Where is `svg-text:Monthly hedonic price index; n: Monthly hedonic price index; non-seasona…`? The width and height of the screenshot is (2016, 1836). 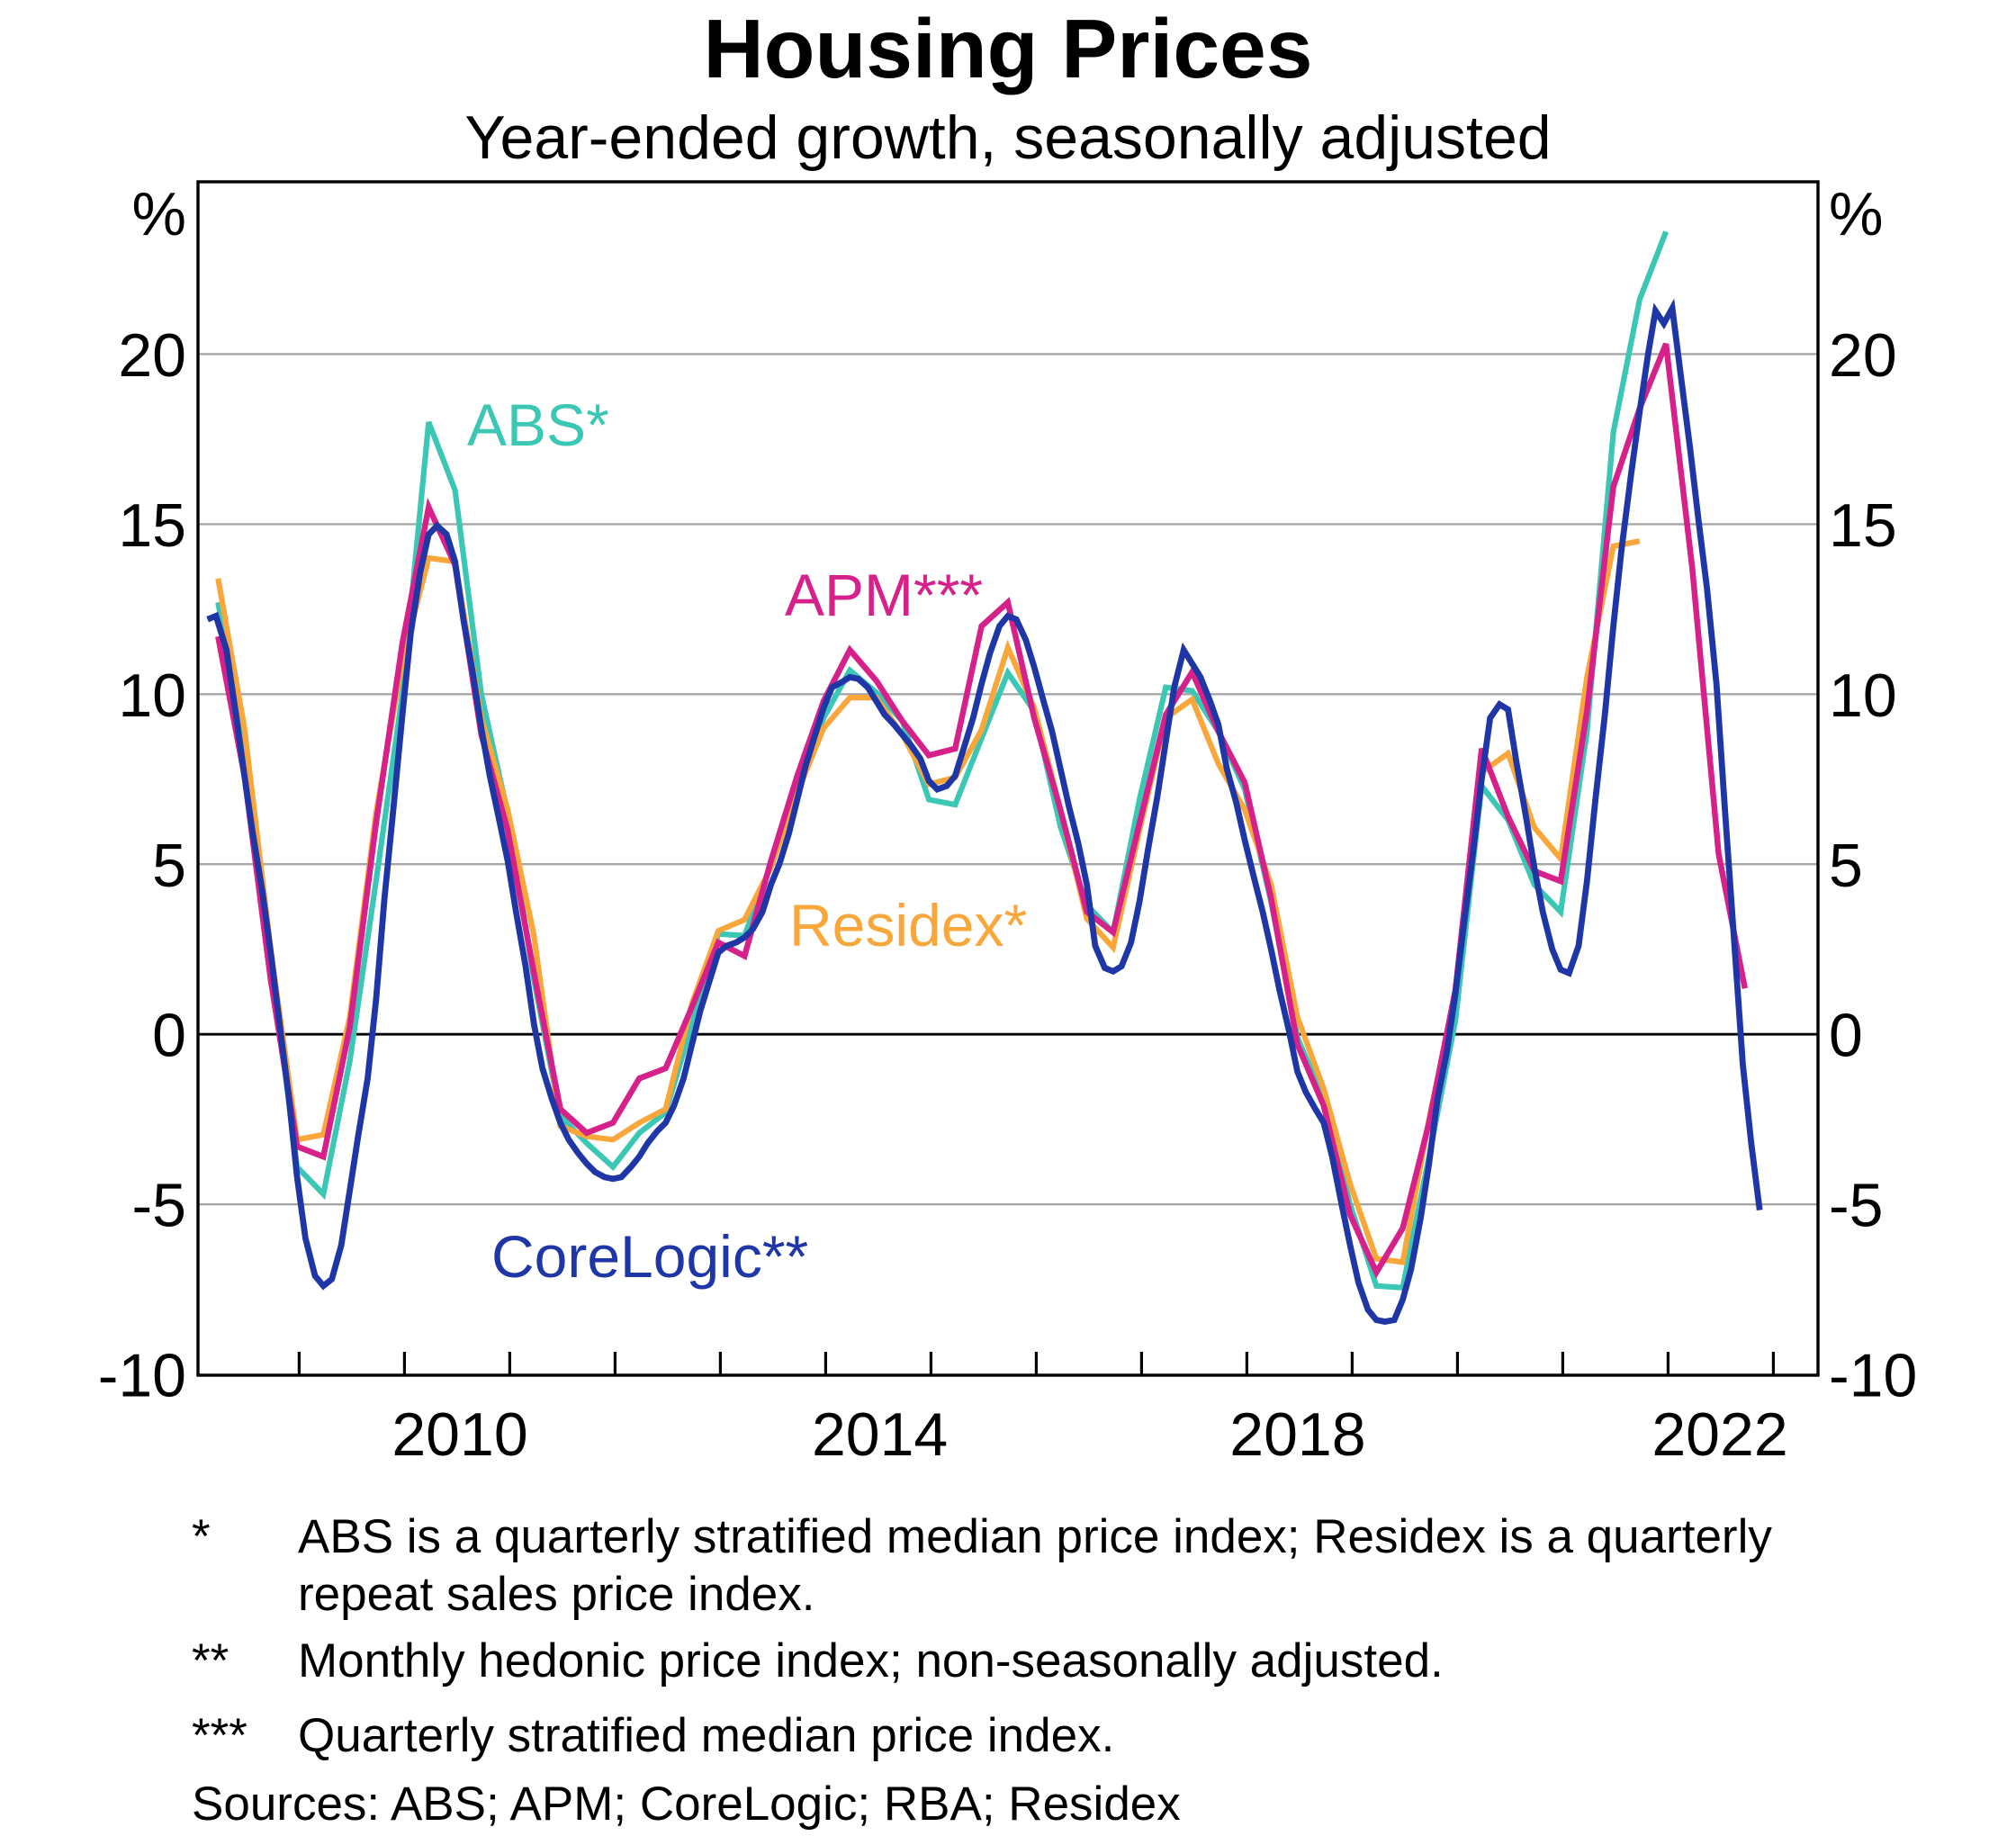
svg-text:Monthly hedonic price index; n: Monthly hedonic price index; non-seasona… is located at coordinates (871, 1661).